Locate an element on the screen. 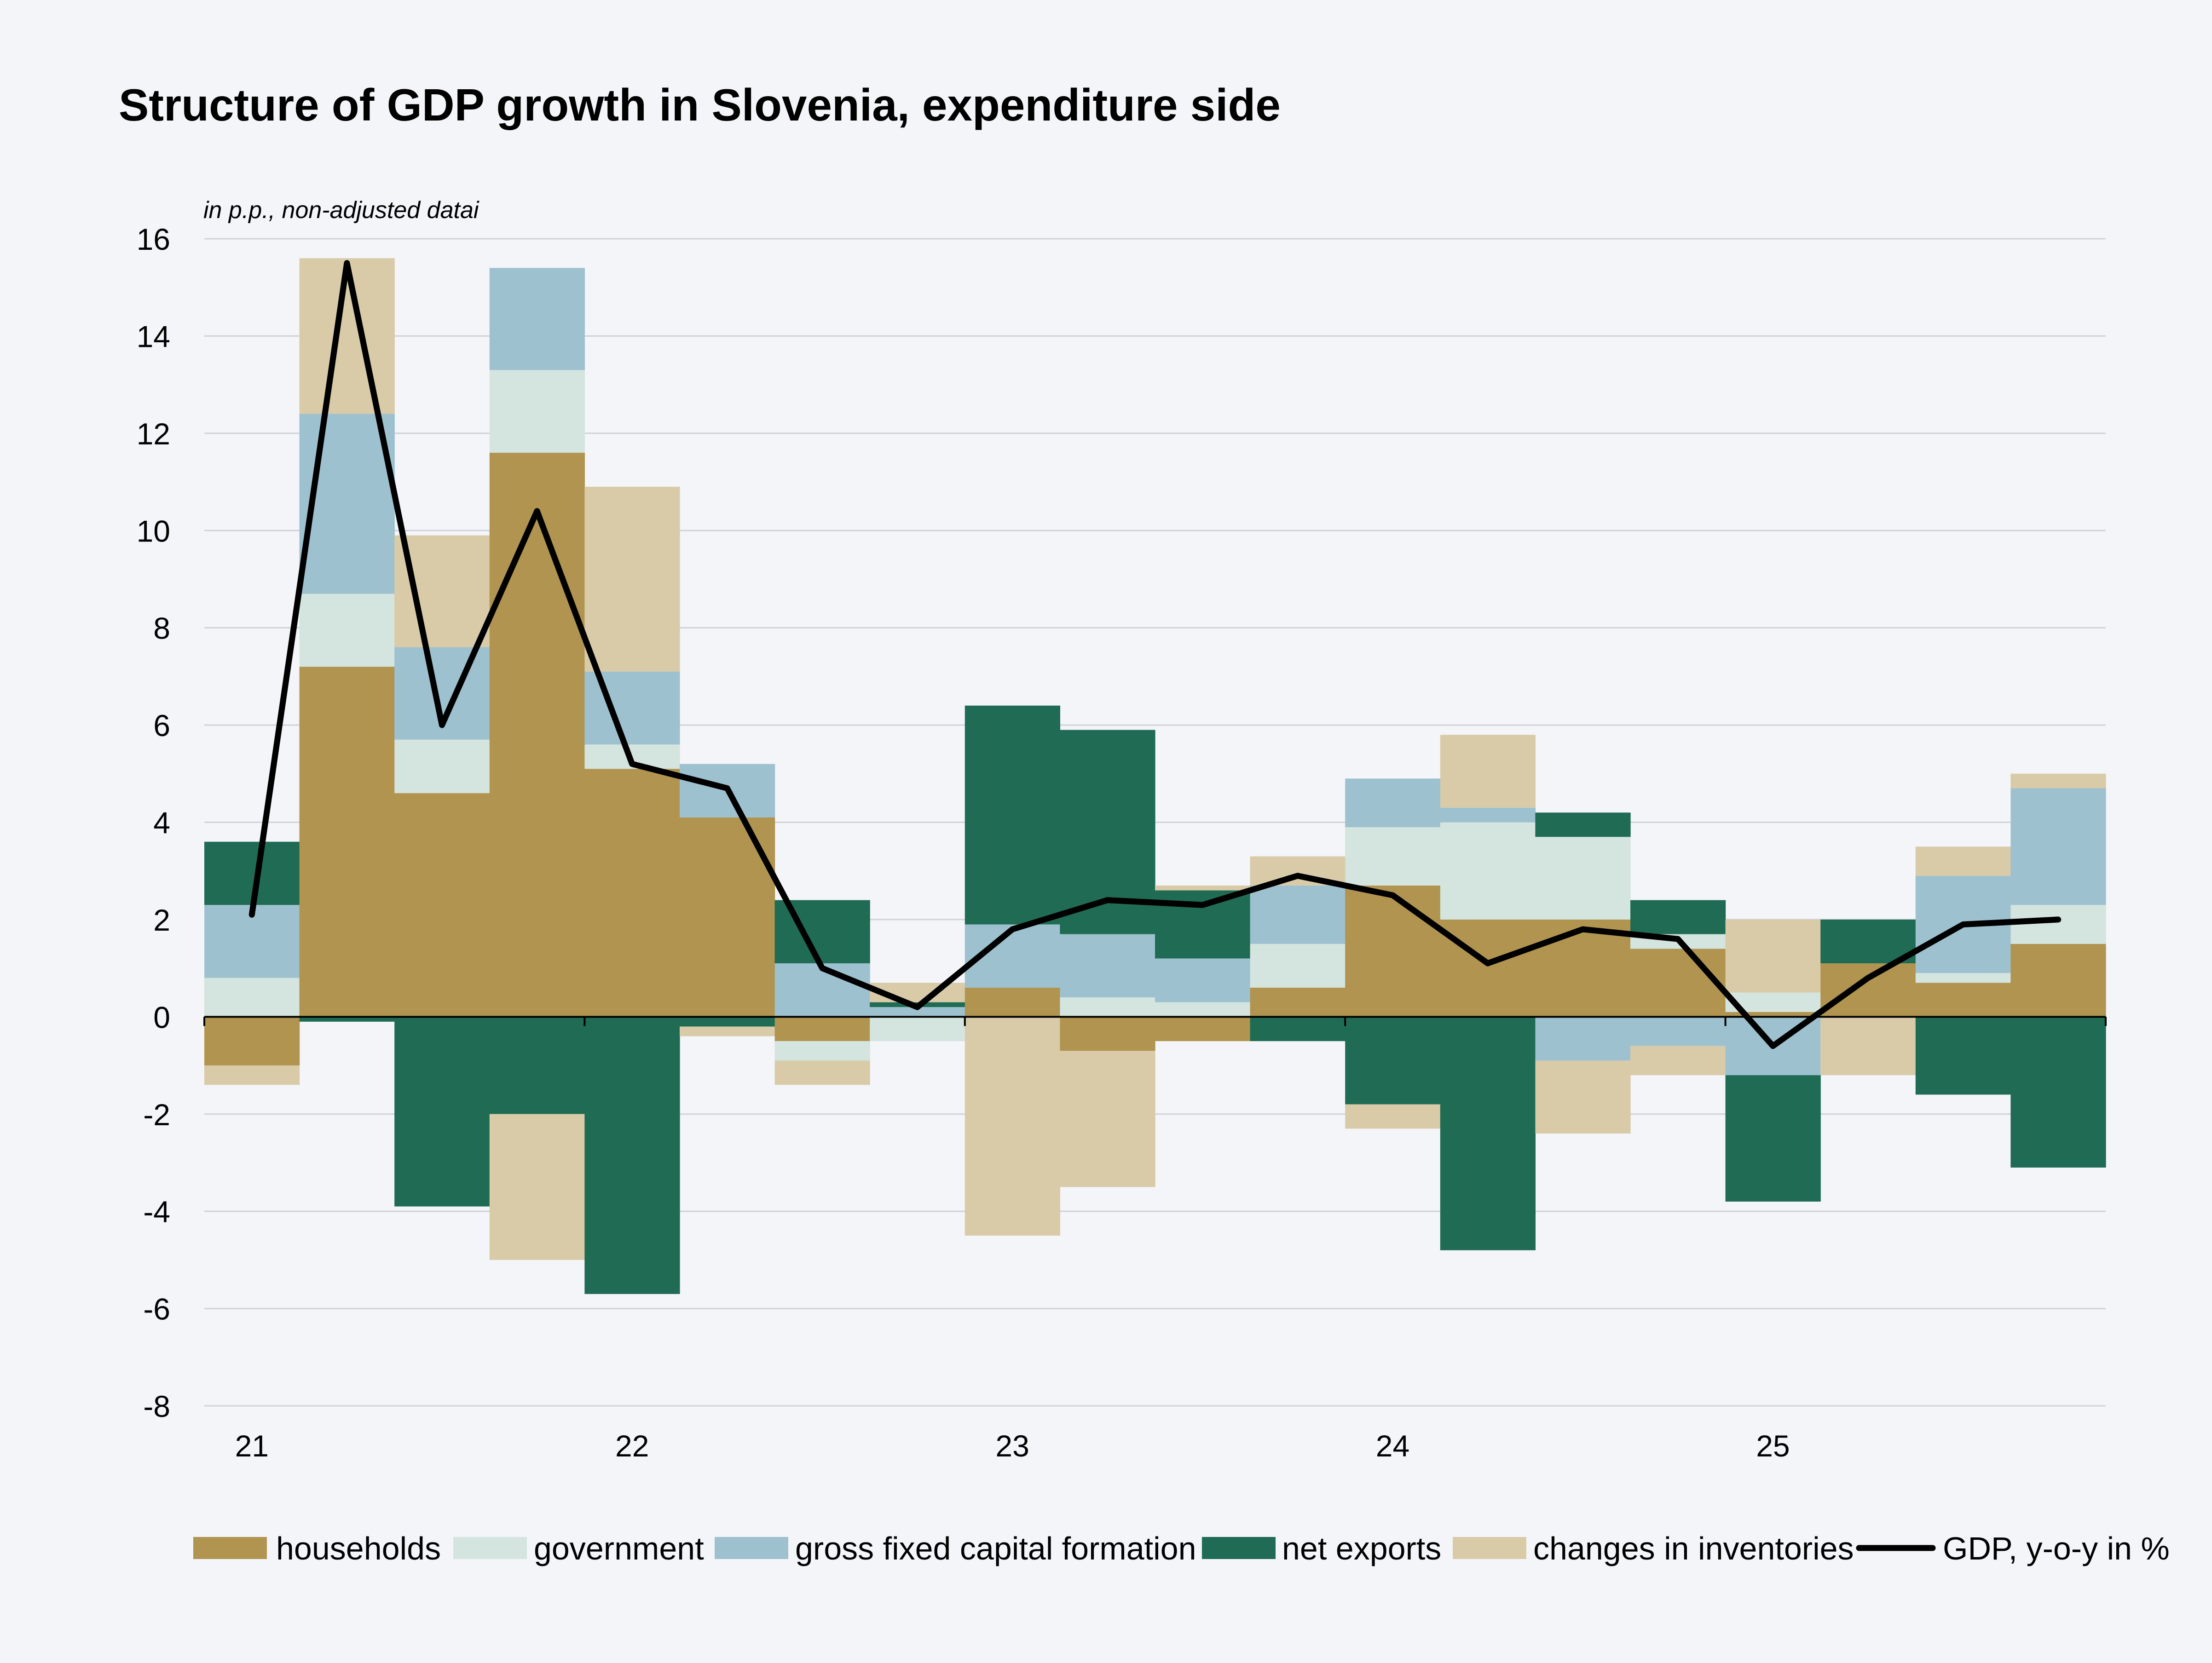  axis-layer is located at coordinates (1155, 1021).